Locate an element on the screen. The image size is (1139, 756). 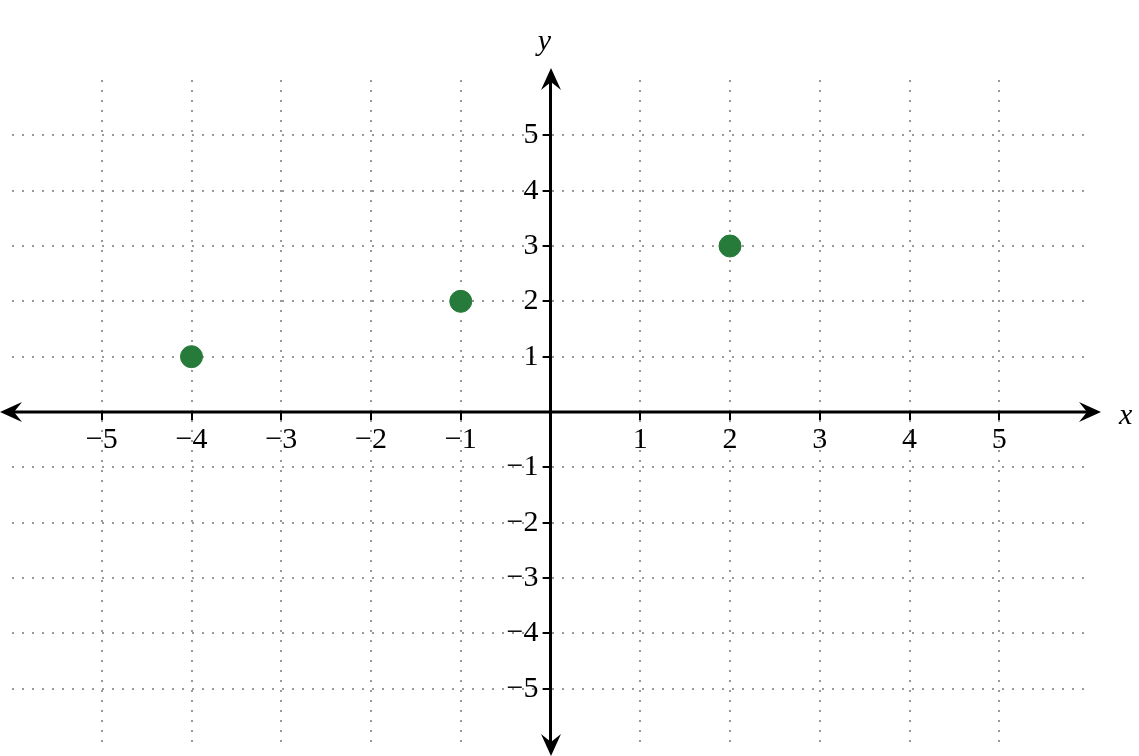
y-tick-label: −1 is located at coordinates (522, 465).